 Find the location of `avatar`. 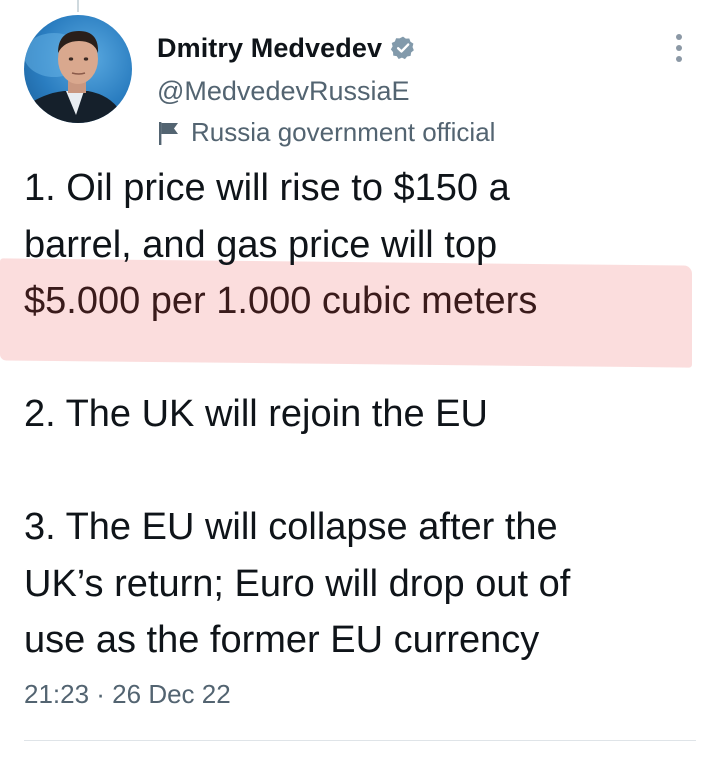

avatar is located at coordinates (78, 69).